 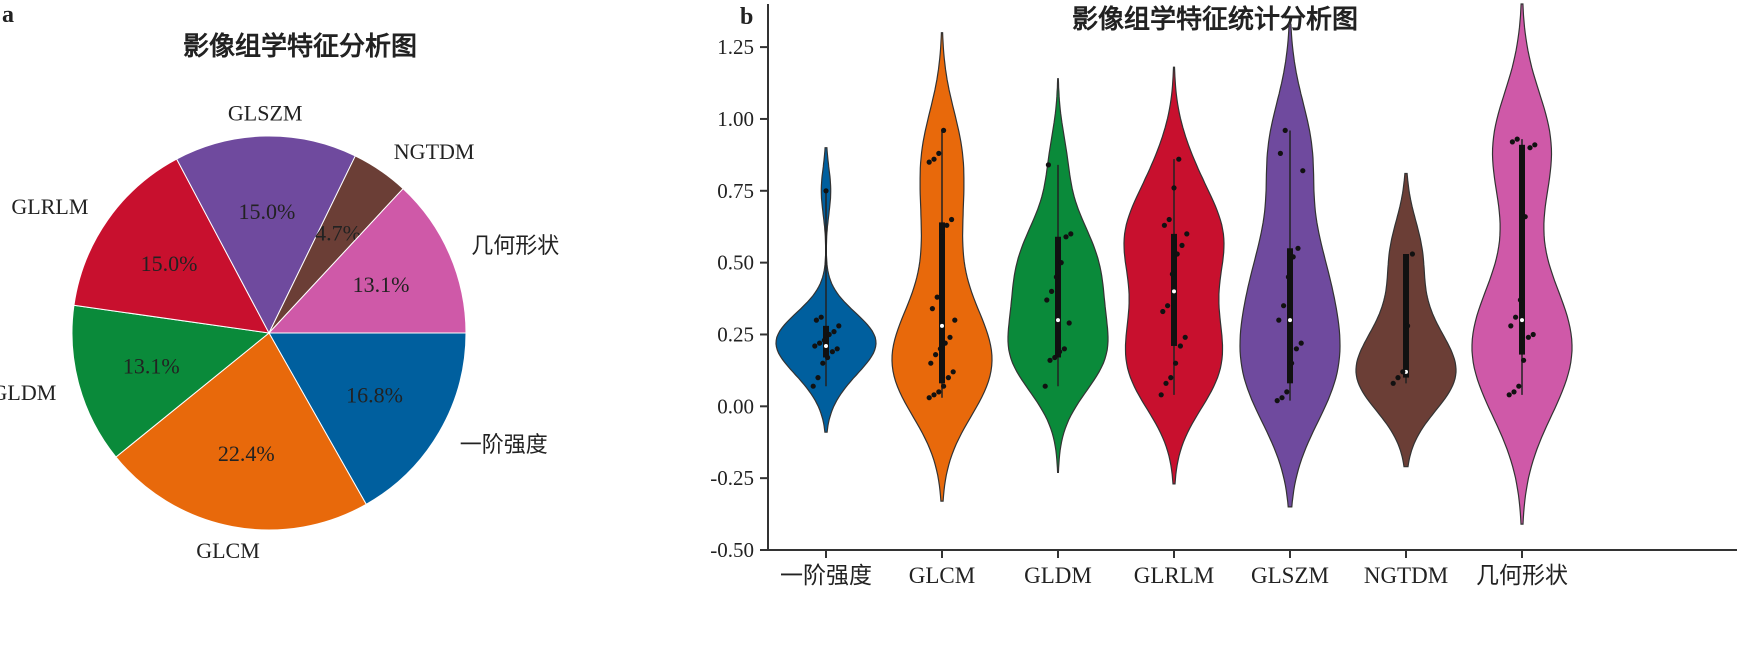 What do you see at coordinates (942, 325) in the screenshot?
I see `violin-median-glcm` at bounding box center [942, 325].